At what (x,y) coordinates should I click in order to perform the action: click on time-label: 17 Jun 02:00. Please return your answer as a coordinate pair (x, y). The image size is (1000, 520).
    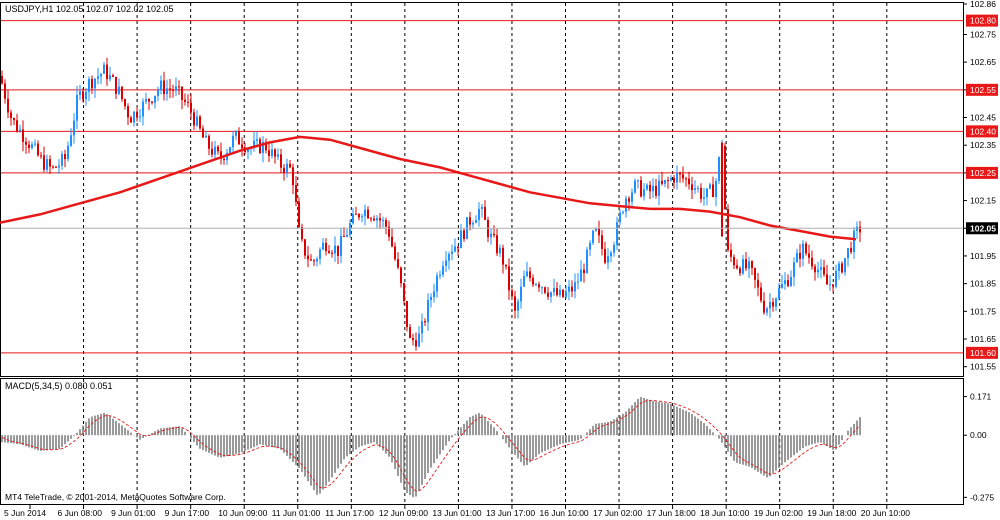
    Looking at the image, I should click on (617, 513).